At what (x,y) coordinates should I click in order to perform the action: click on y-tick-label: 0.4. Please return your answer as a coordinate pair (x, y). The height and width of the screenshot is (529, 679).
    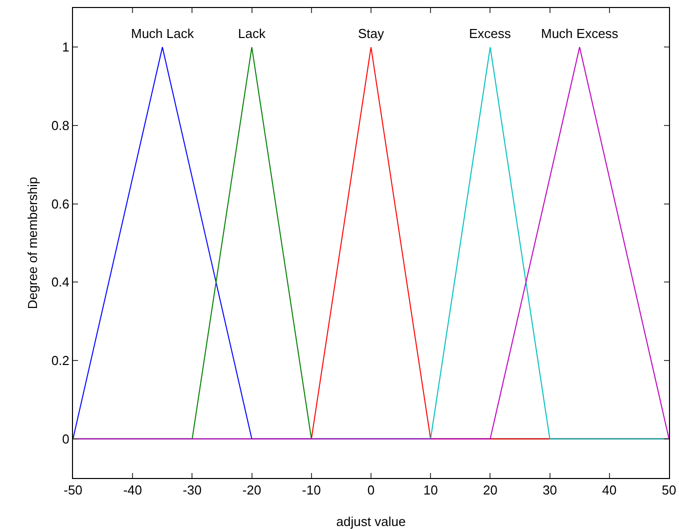
    Looking at the image, I should click on (60, 282).